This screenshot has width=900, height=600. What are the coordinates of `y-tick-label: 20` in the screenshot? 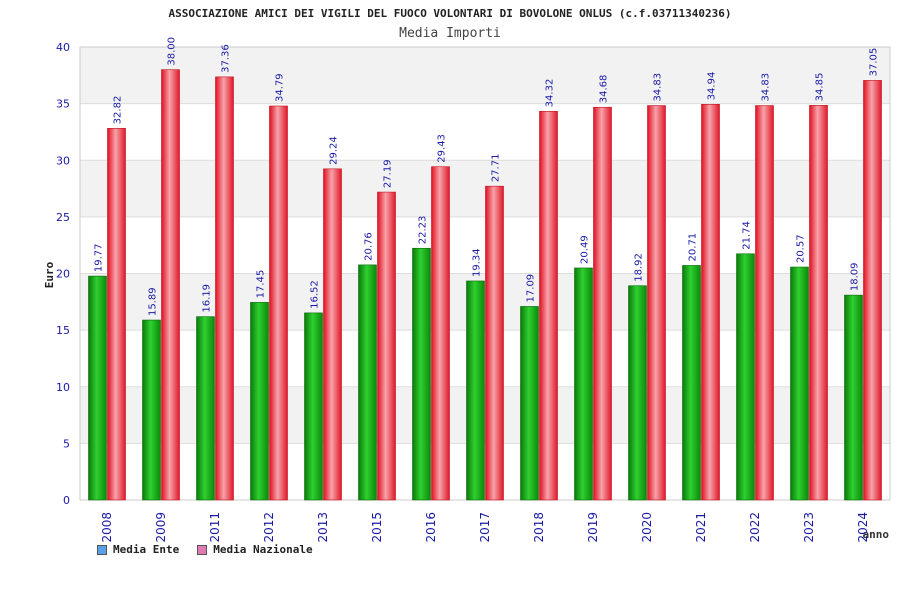 It's located at (63, 274).